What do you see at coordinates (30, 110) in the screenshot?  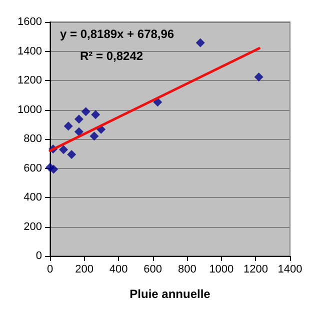 I see `y-tick-label: 1000` at bounding box center [30, 110].